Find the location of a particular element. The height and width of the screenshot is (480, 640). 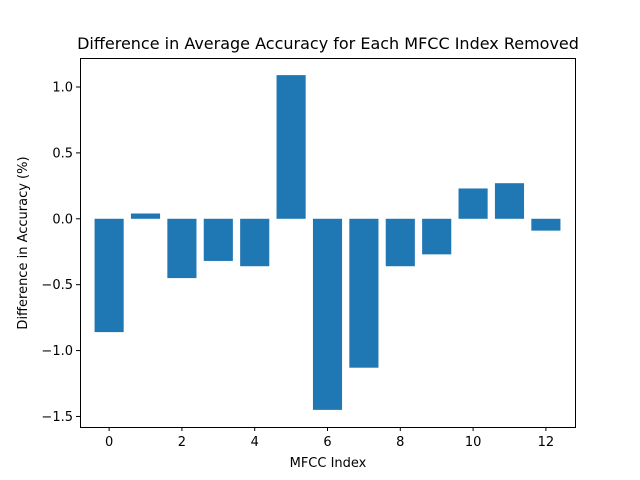

x-tick-label: 4 is located at coordinates (255, 442).